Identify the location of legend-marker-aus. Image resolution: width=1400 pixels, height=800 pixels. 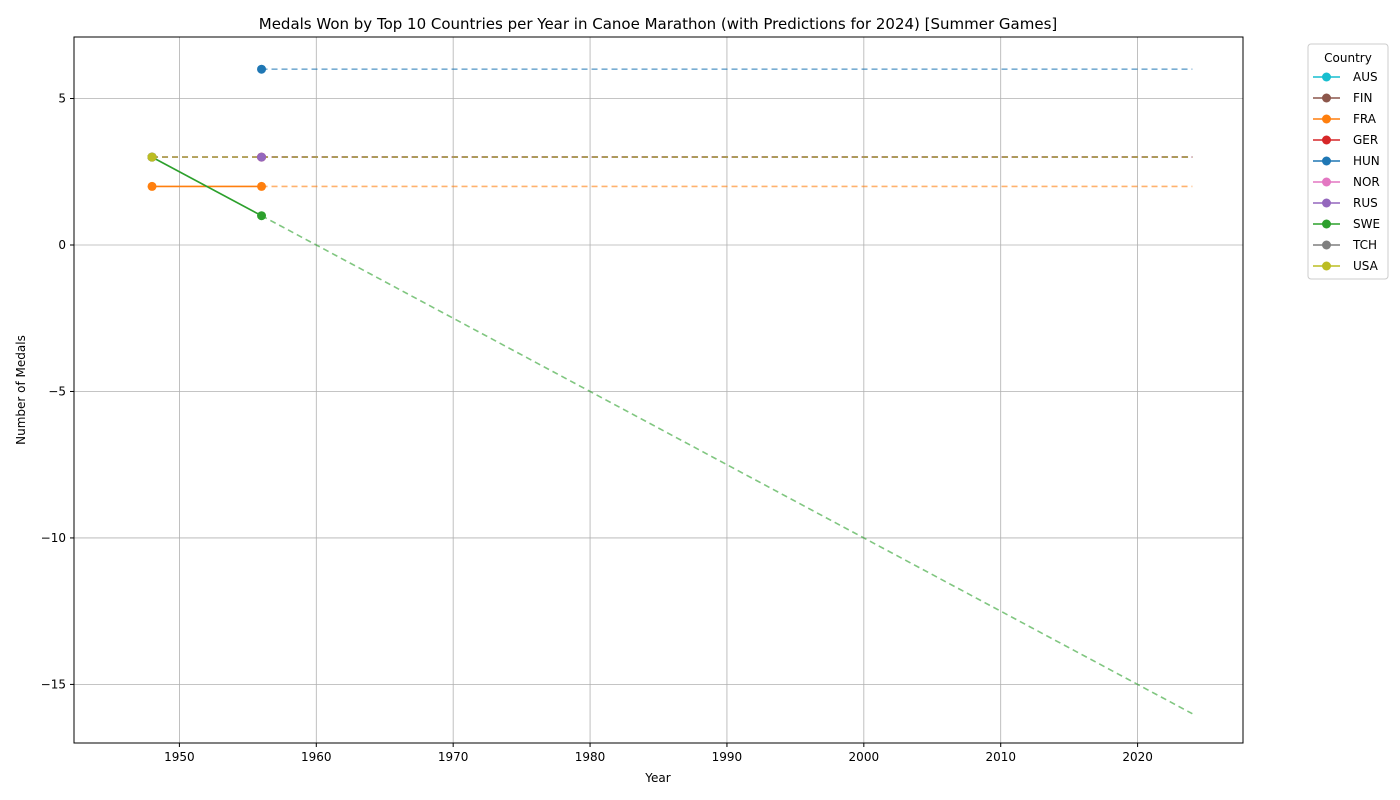
(1326, 77).